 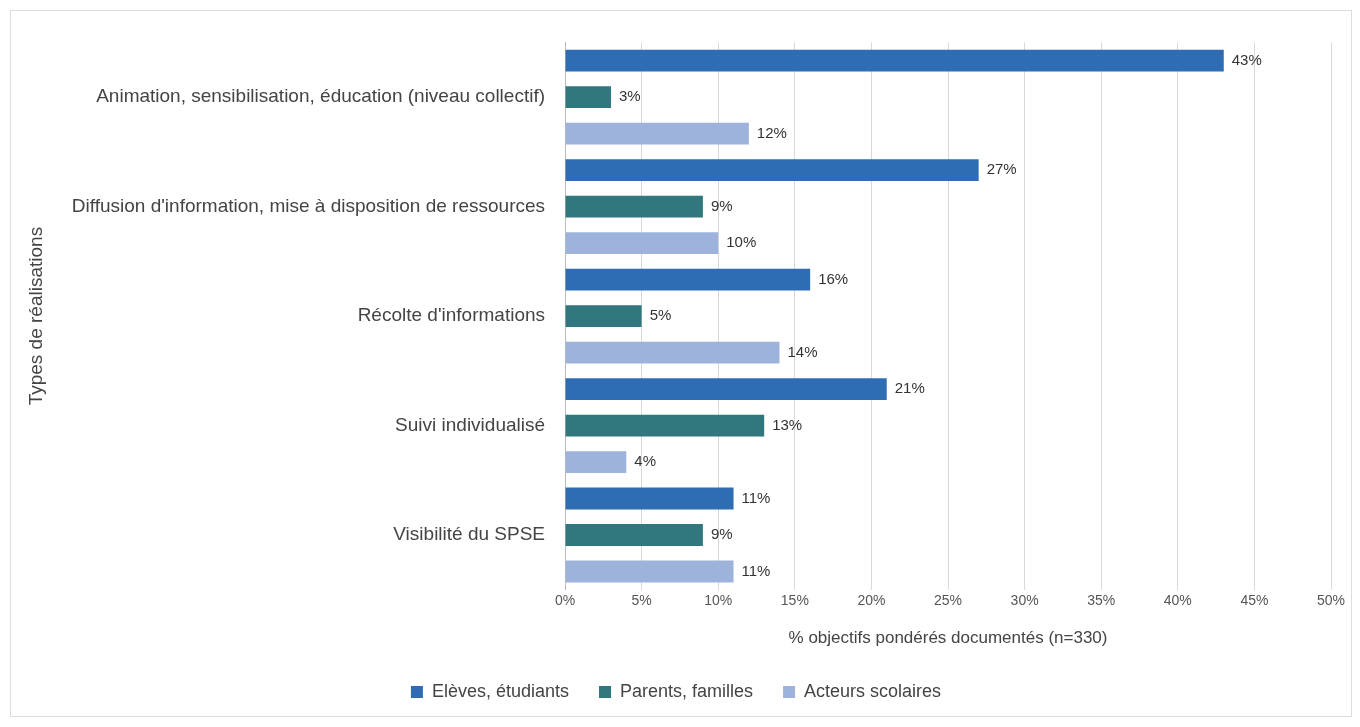 I want to click on x-tick-label: 30%, so click(x=1024, y=600).